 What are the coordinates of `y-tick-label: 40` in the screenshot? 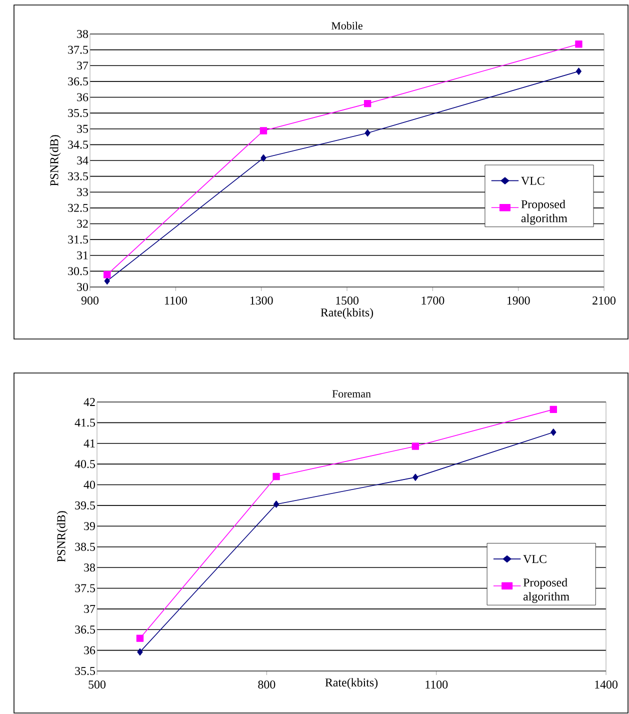 It's located at (90, 484).